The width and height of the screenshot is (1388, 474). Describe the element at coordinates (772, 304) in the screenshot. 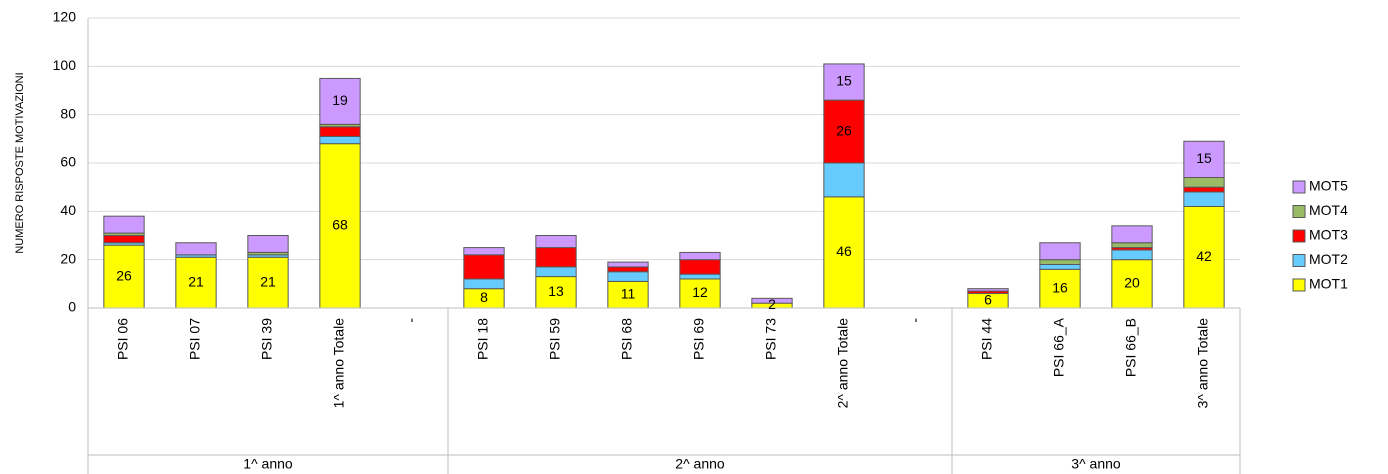

I see `data-label: 2` at that location.